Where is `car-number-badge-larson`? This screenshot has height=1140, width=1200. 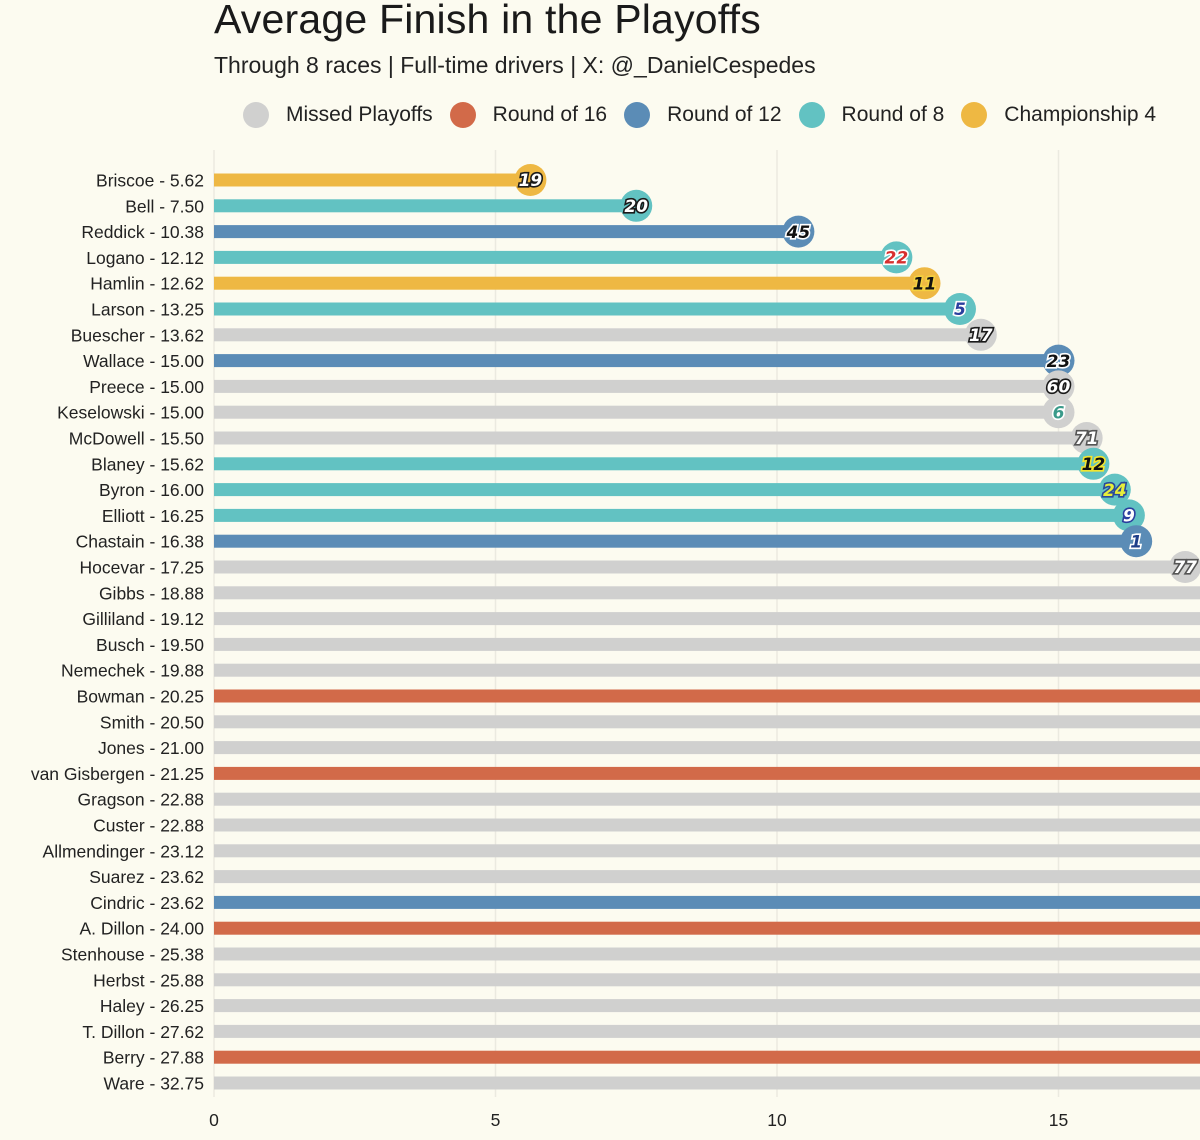
car-number-badge-larson is located at coordinates (959, 309).